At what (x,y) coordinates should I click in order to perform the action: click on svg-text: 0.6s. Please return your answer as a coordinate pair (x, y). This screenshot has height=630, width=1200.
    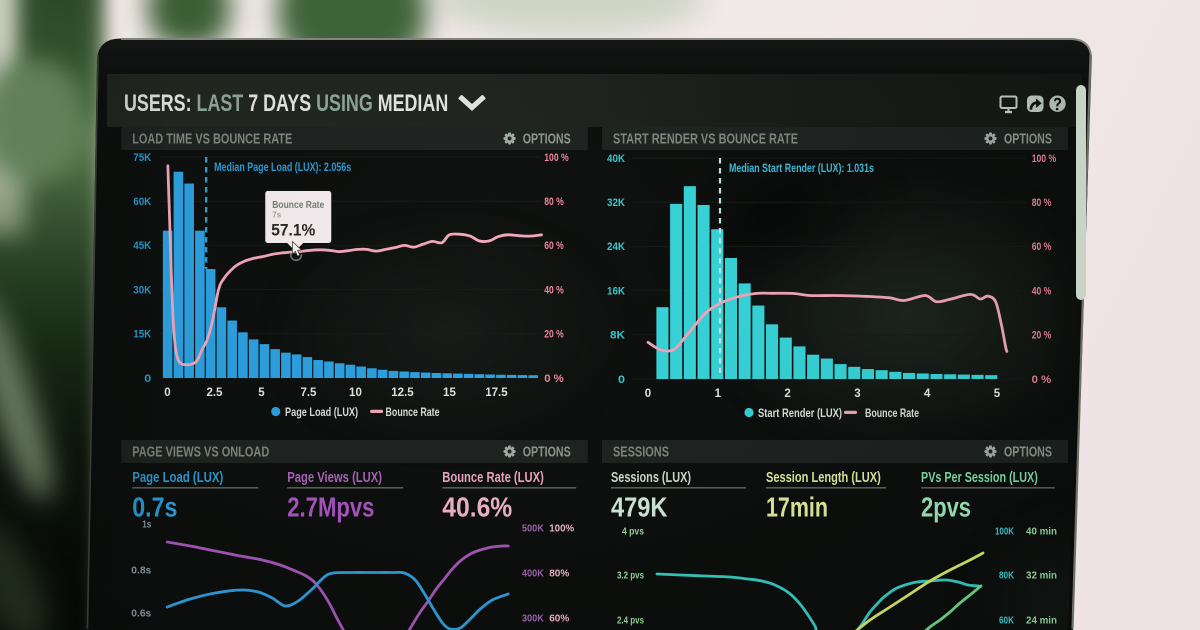
    Looking at the image, I should click on (141, 614).